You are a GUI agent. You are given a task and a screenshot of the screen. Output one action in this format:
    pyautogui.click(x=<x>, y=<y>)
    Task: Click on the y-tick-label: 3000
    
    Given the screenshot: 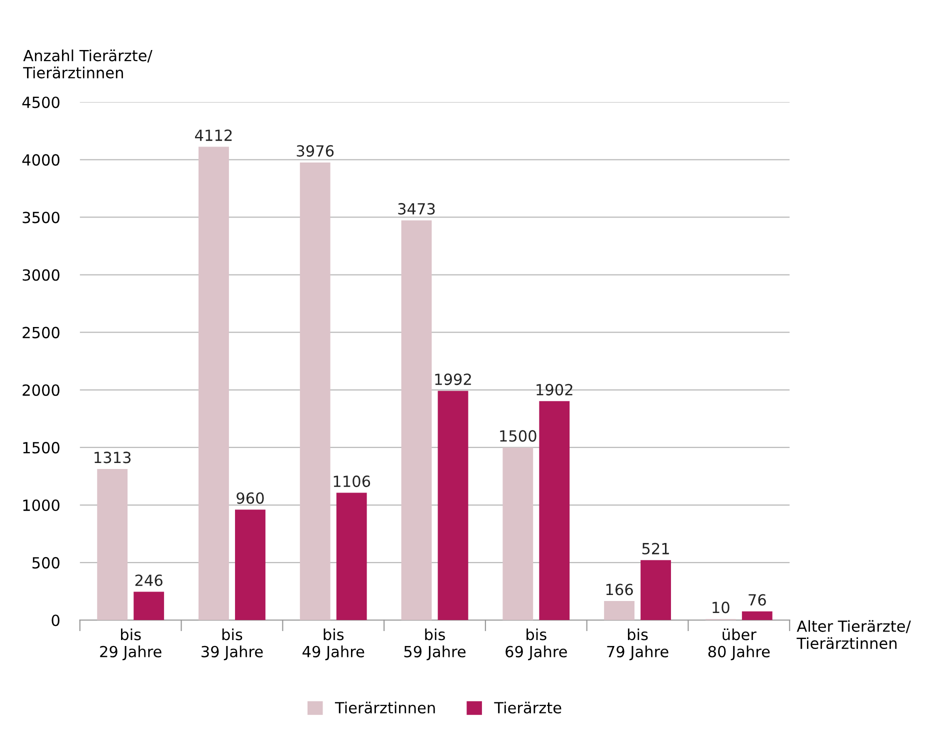 What is the action you would take?
    pyautogui.click(x=41, y=275)
    